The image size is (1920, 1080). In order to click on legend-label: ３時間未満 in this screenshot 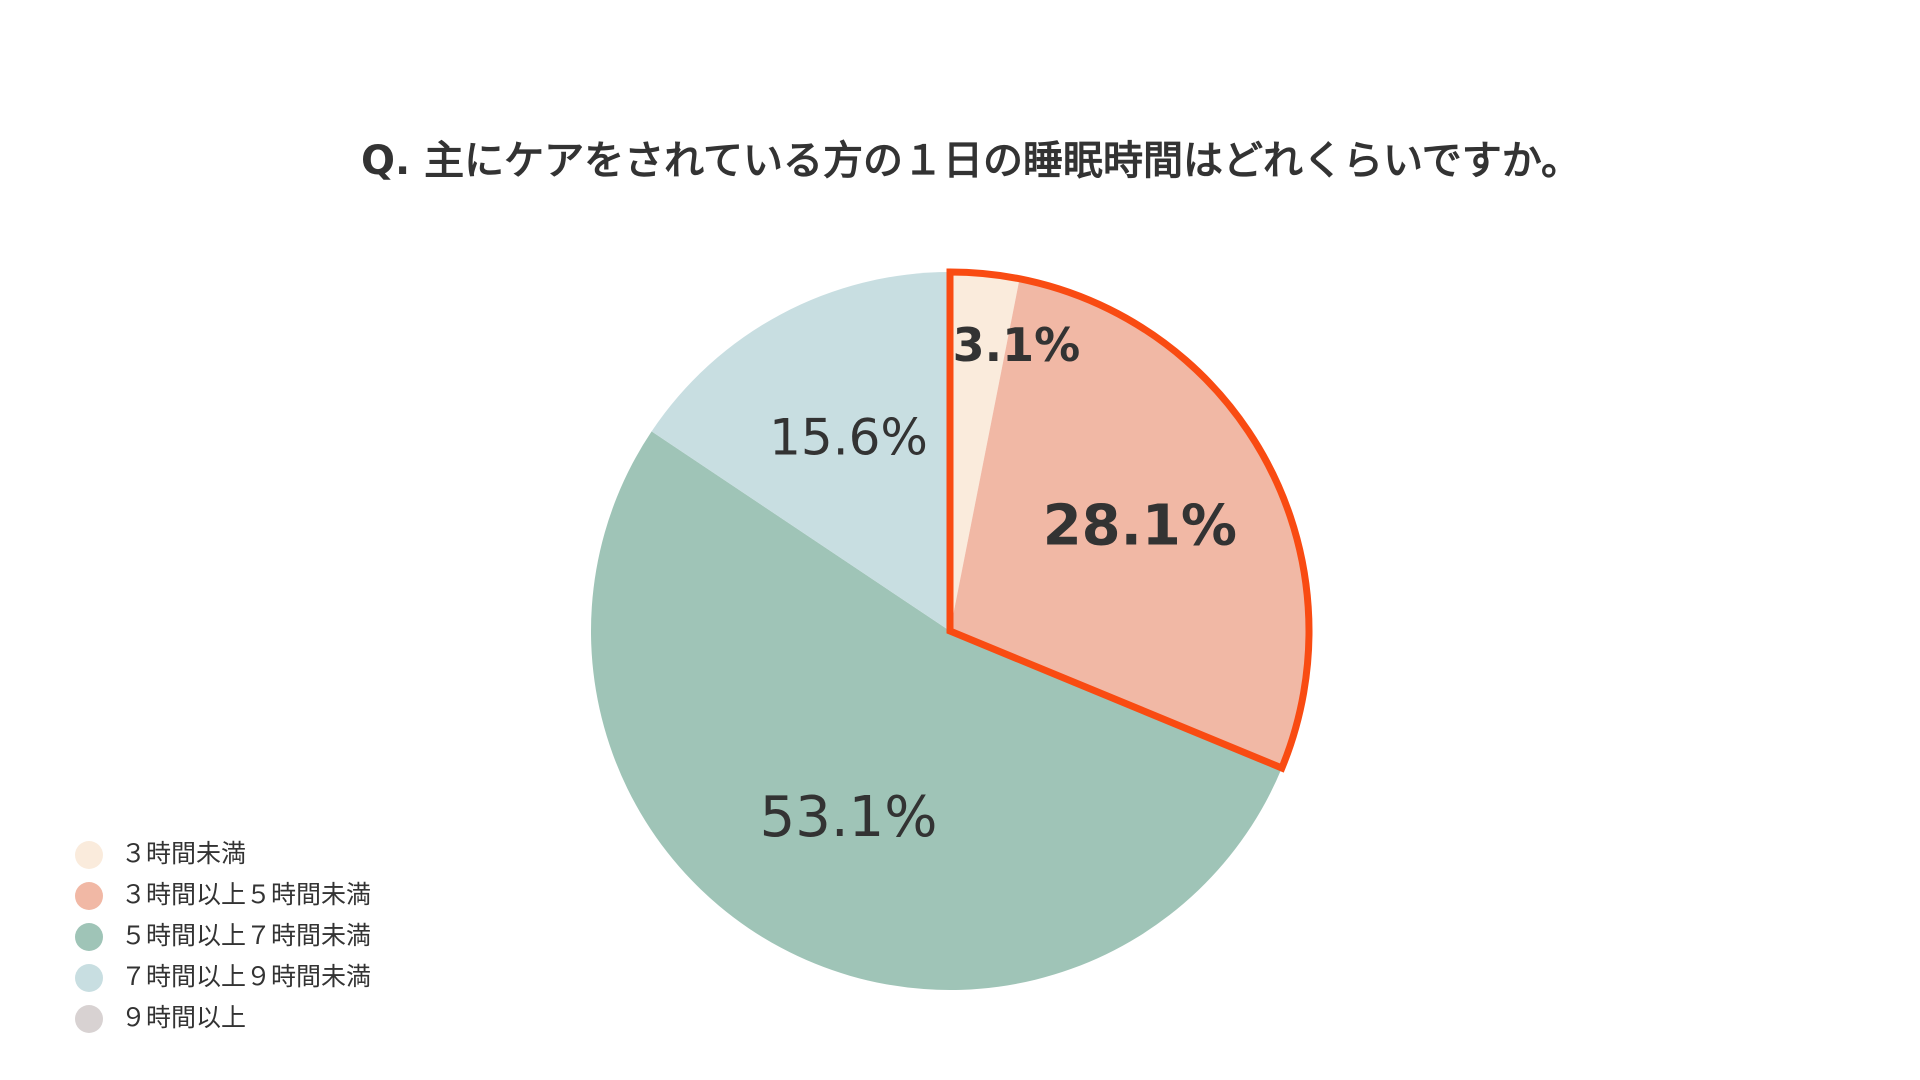, I will do `click(183, 853)`.